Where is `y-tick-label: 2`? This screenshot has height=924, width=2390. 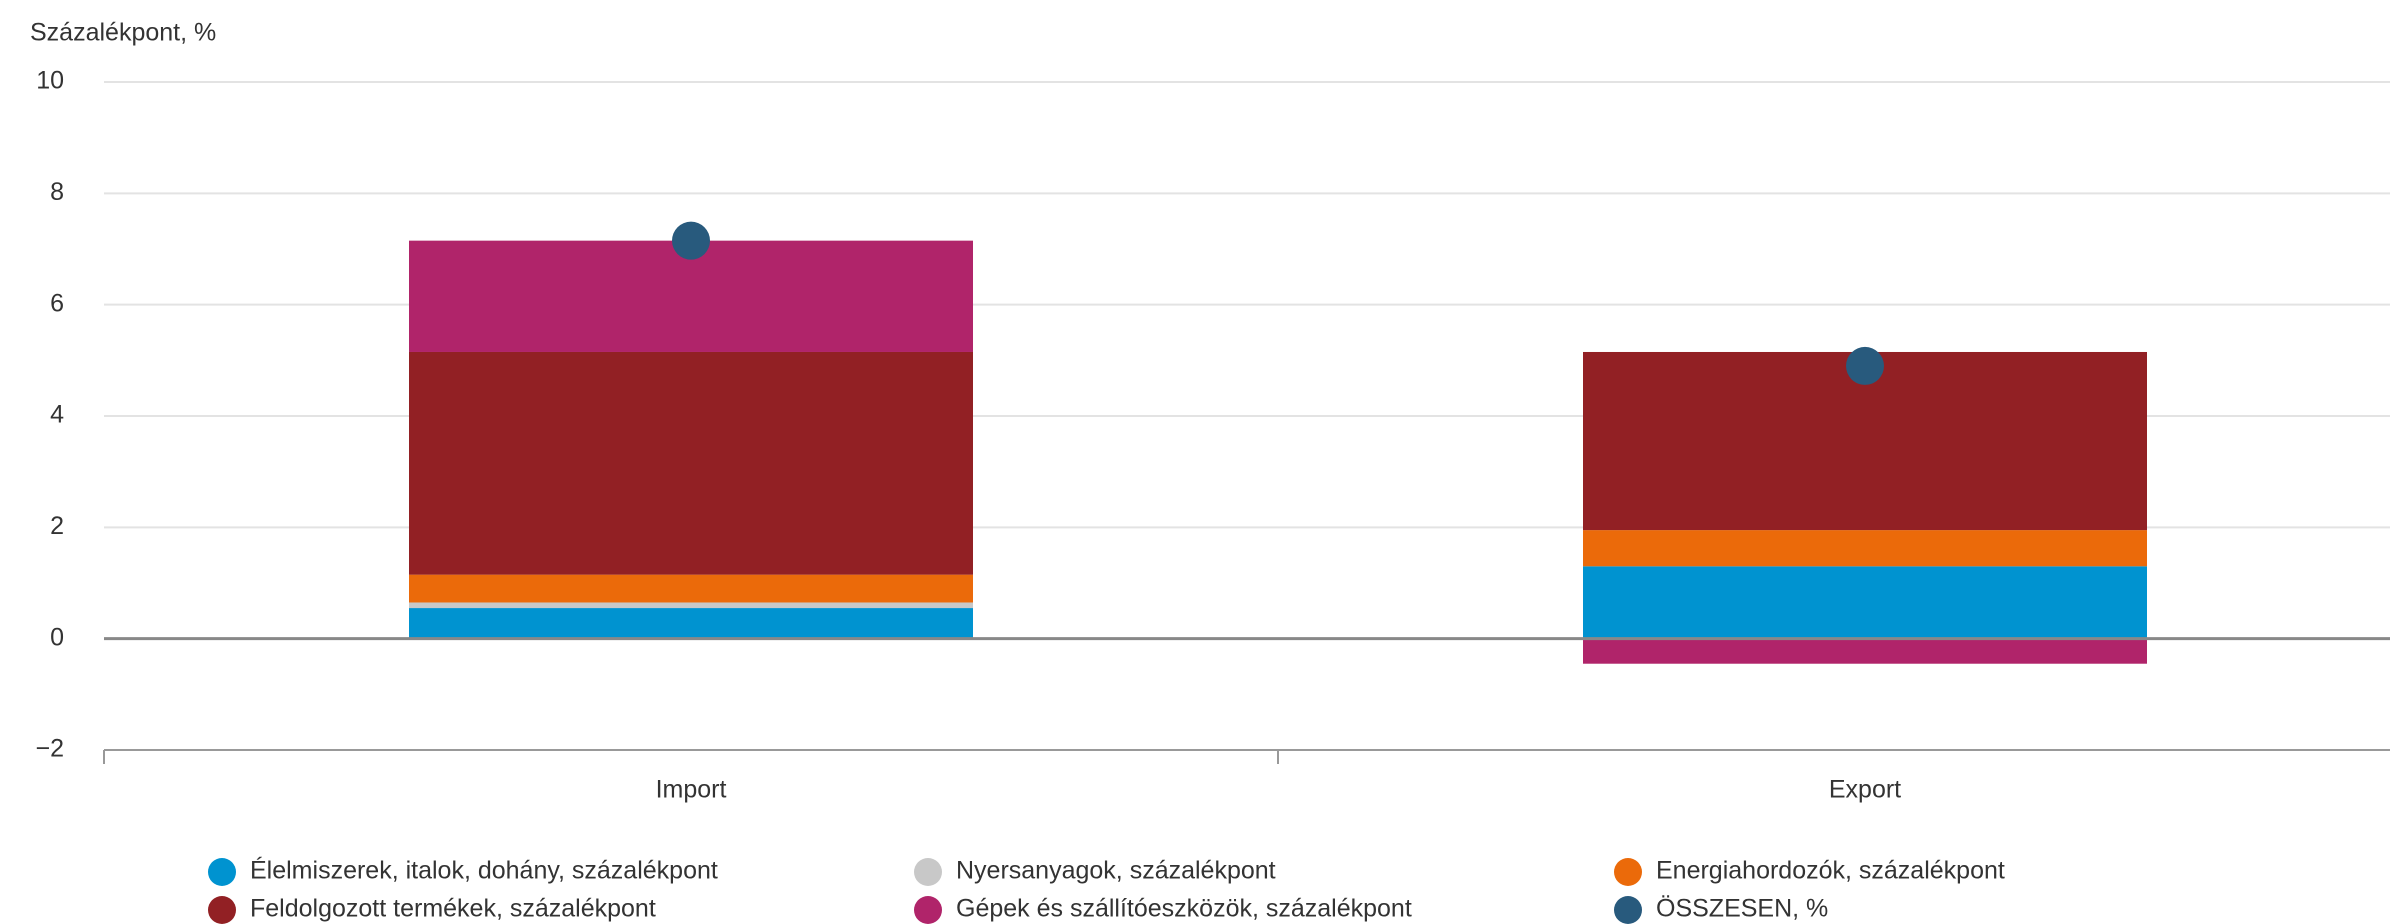 y-tick-label: 2 is located at coordinates (57, 526).